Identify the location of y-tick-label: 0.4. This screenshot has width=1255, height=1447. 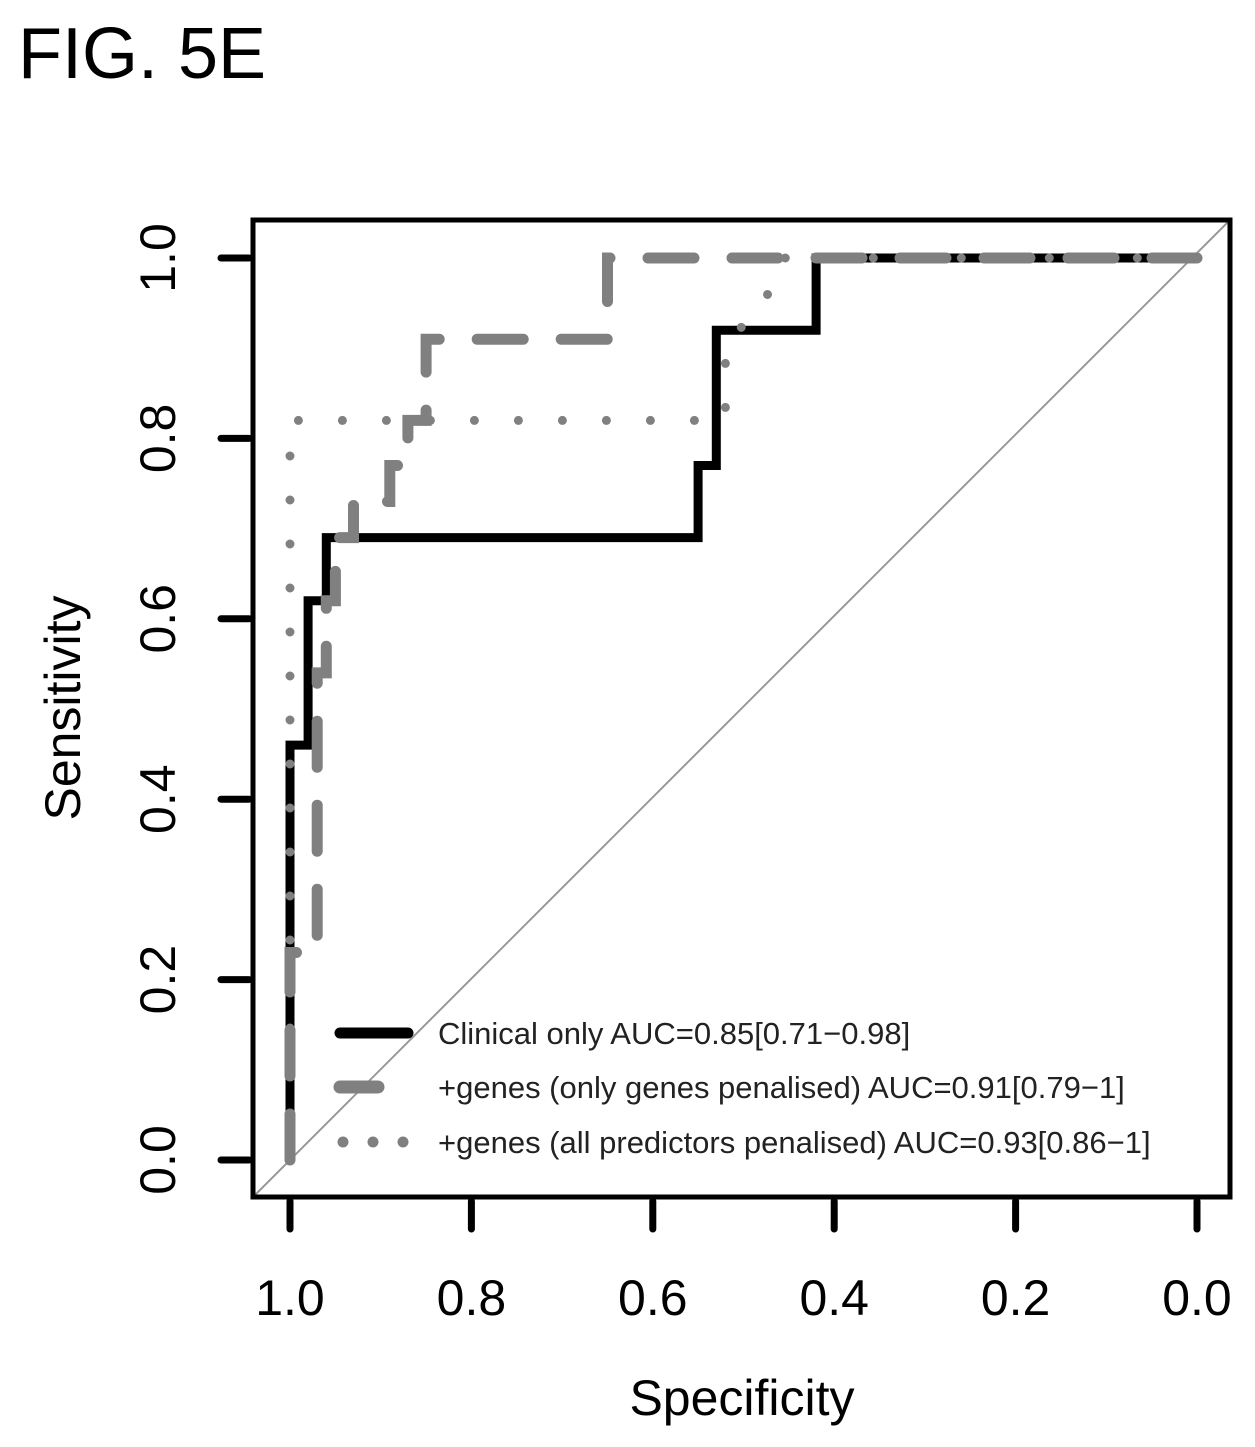
(158, 799).